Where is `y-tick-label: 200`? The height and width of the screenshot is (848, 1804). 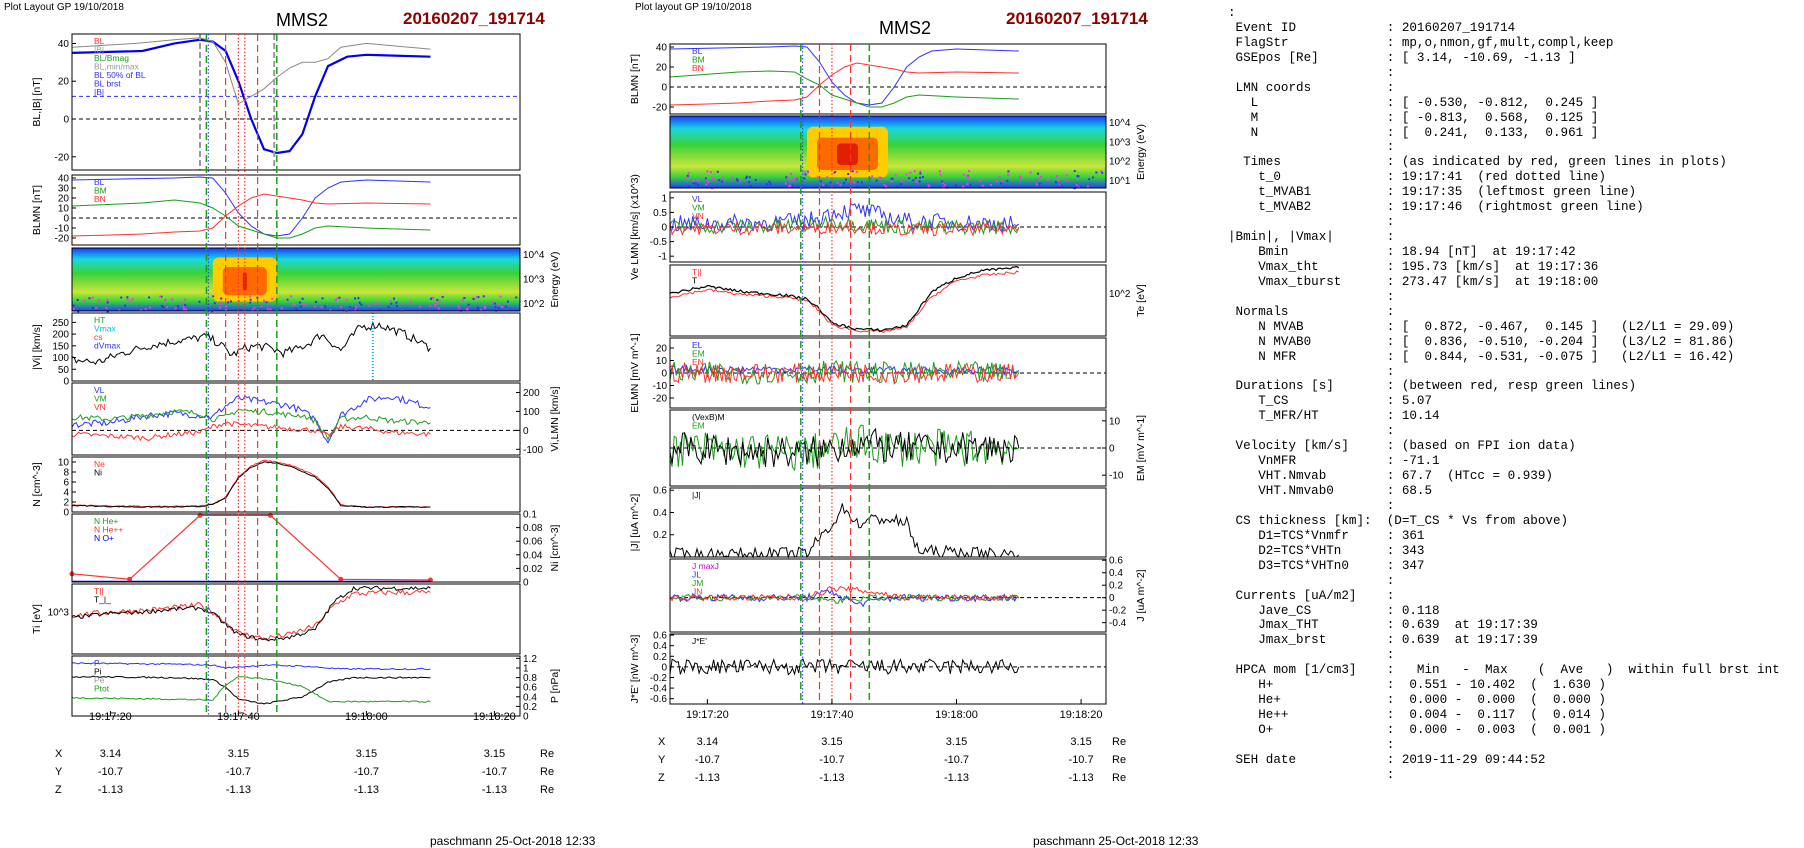 y-tick-label: 200 is located at coordinates (60, 335).